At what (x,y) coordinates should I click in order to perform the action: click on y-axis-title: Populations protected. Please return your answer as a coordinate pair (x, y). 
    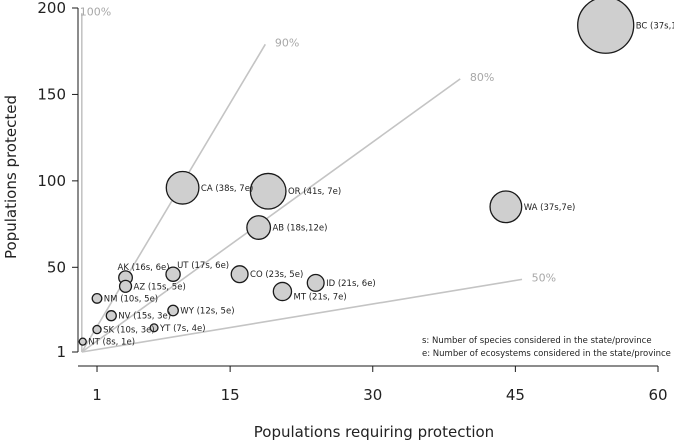
    Looking at the image, I should click on (11, 177).